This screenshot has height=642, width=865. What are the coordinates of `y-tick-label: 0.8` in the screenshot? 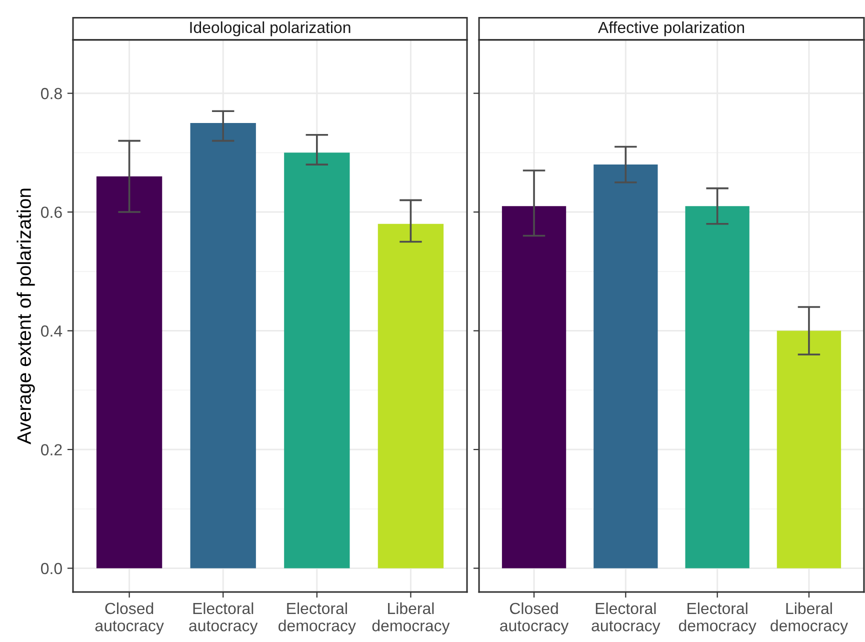 It's located at (51, 94).